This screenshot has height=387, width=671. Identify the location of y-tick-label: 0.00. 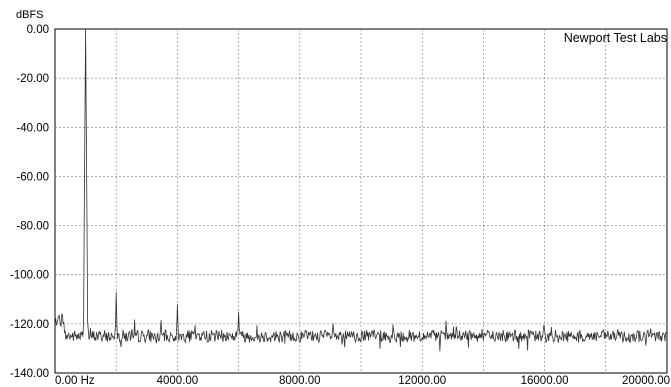
(38, 30).